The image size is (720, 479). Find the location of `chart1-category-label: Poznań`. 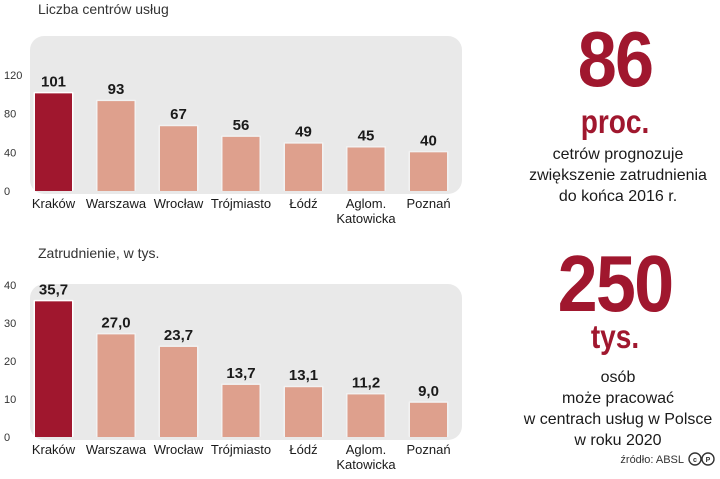

chart1-category-label: Poznań is located at coordinates (428, 203).